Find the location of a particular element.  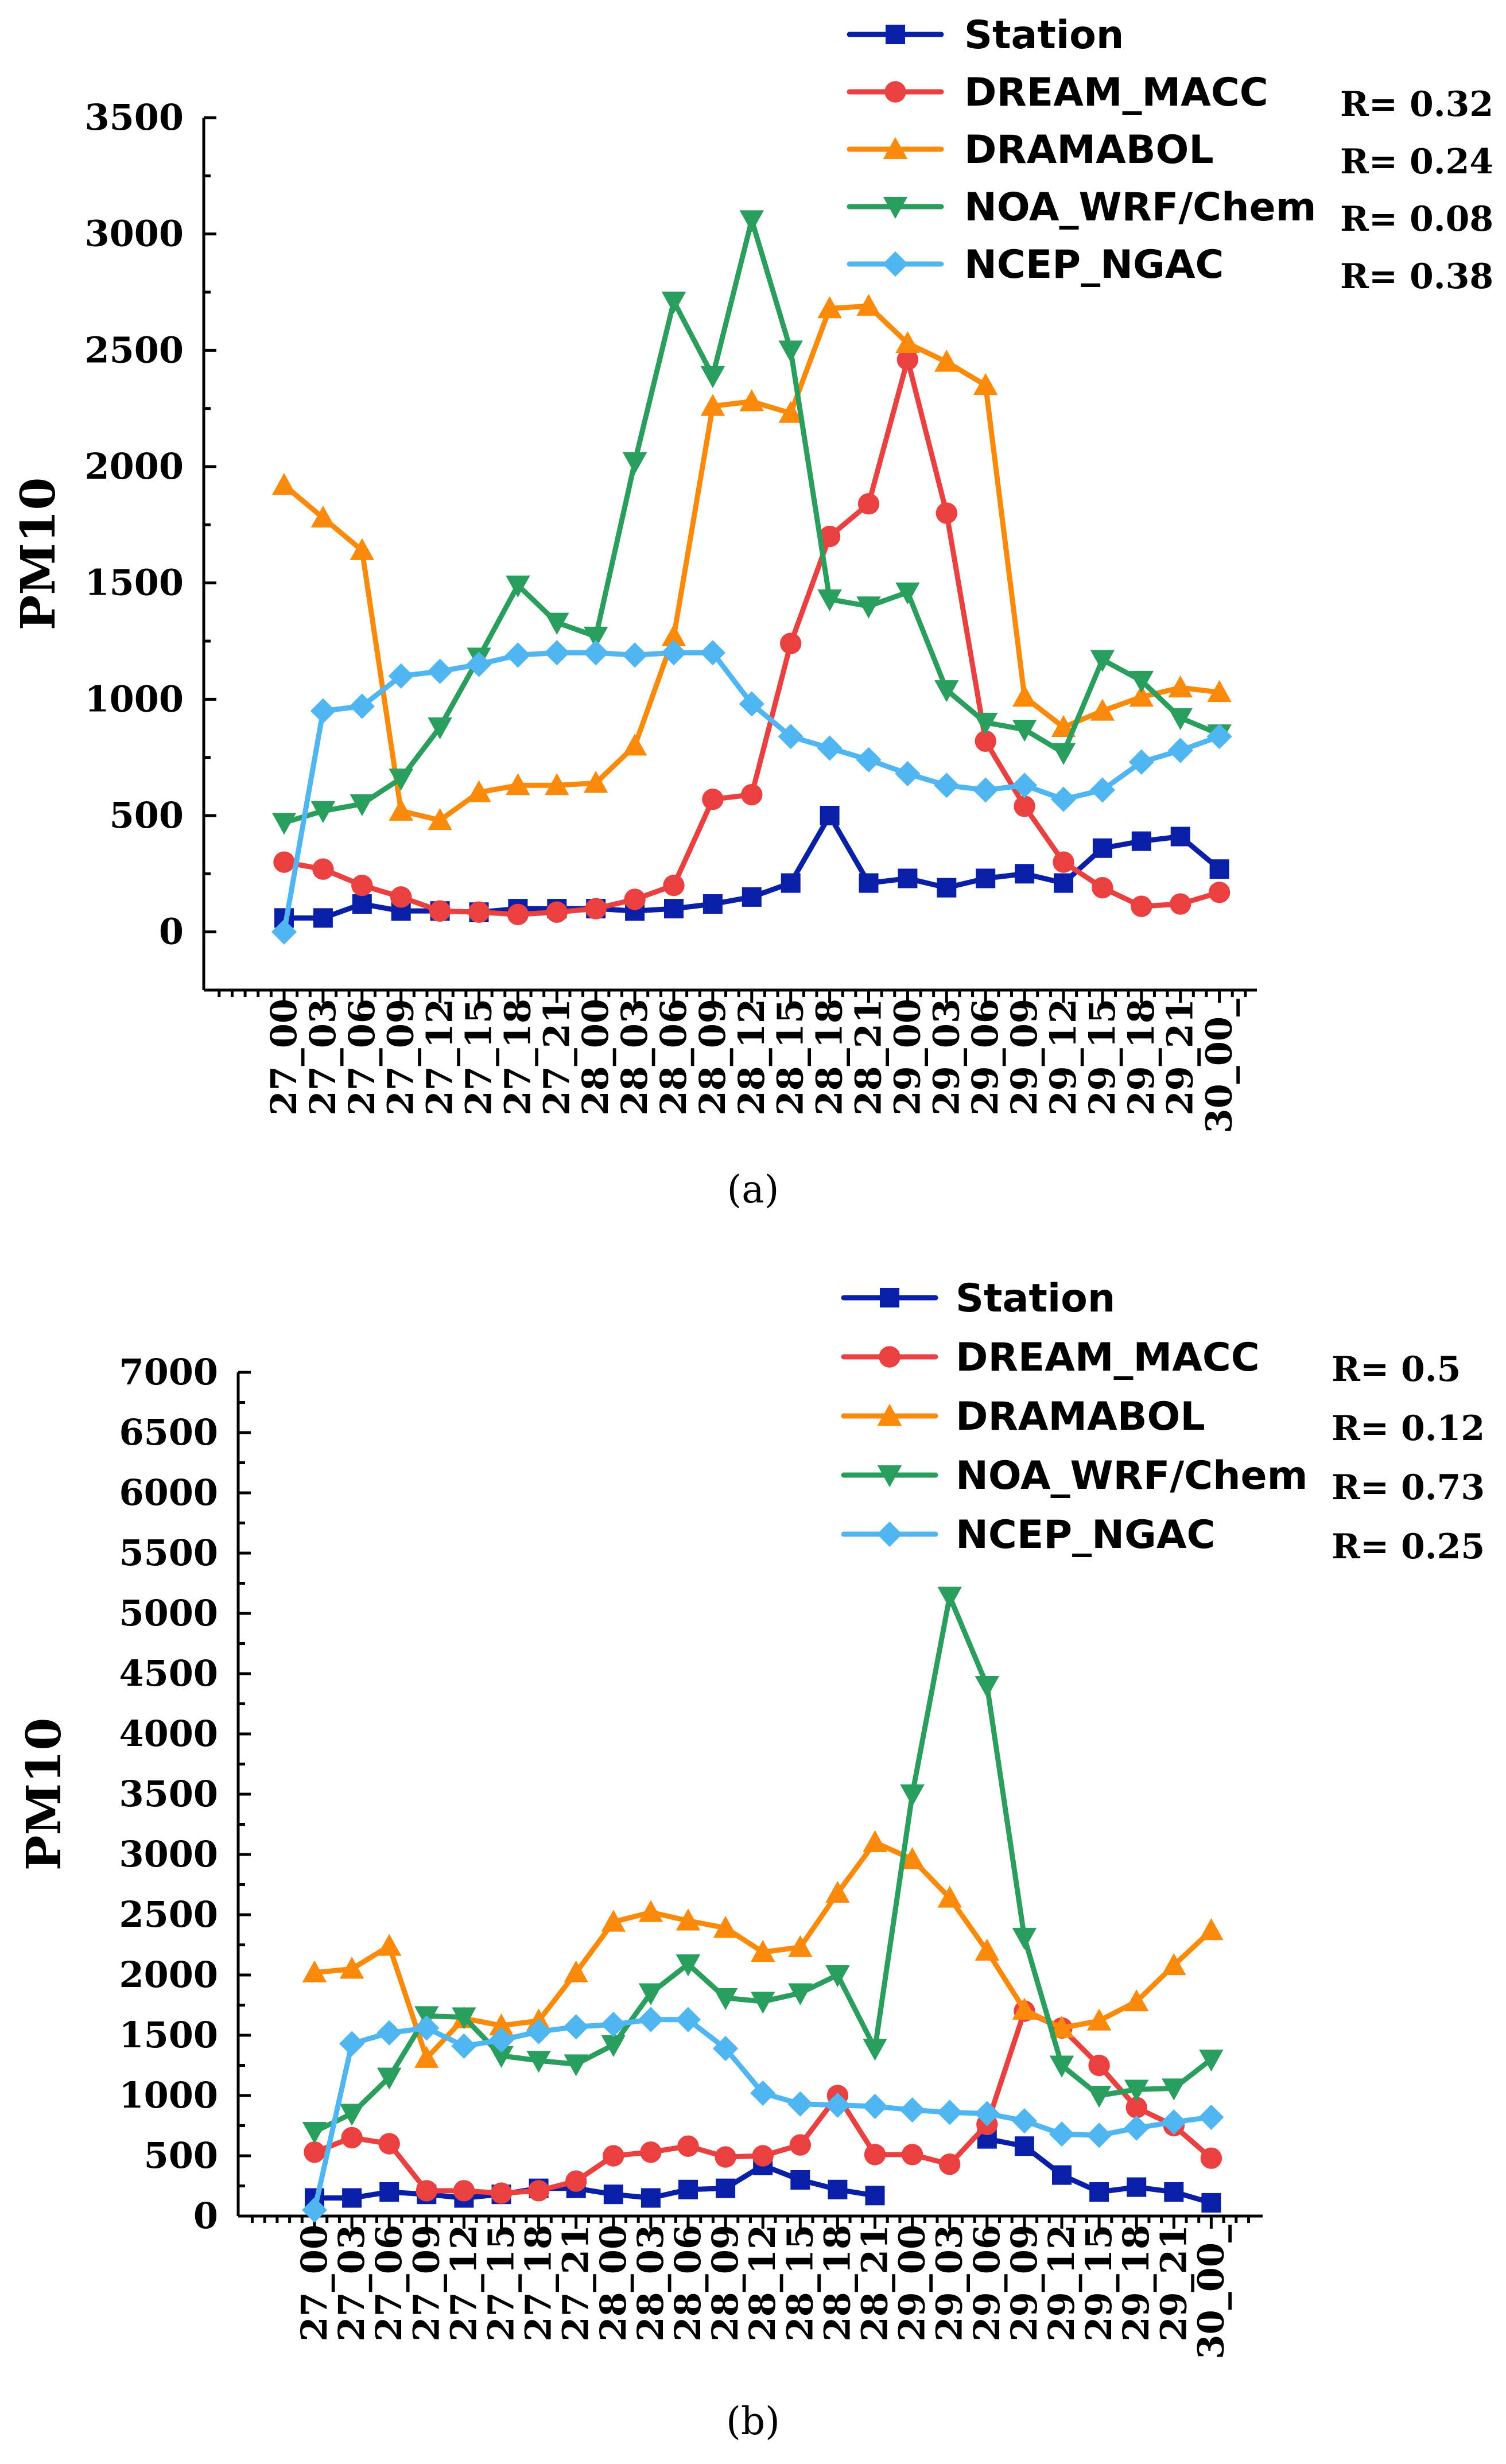

x-tick-label: 27_12 is located at coordinates (463, 2284).